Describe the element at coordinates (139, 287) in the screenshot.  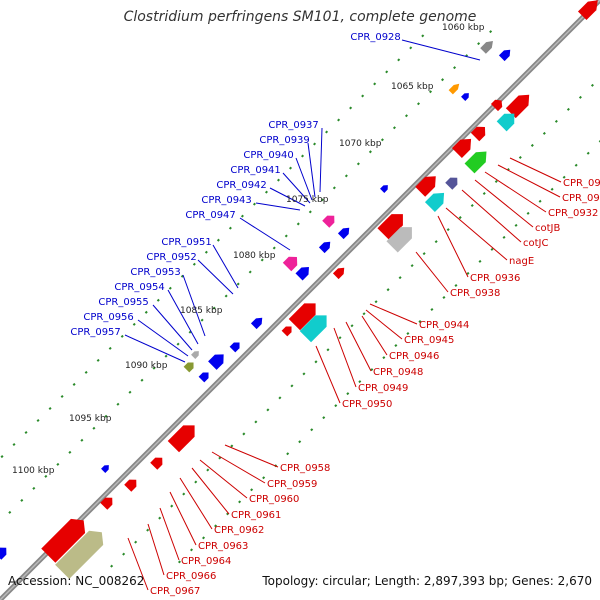
I see `forward-gene-label: CPR_0954` at that location.